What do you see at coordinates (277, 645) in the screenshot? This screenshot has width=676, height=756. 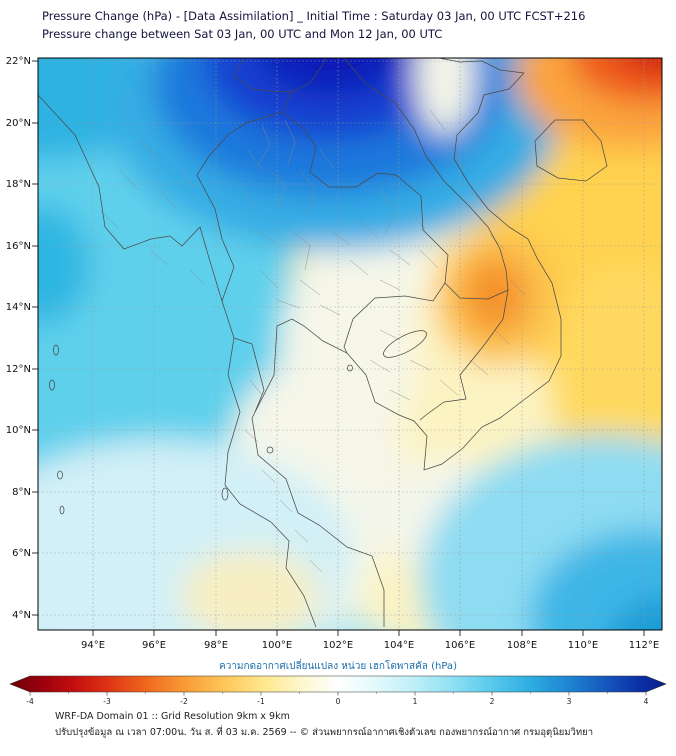 I see `lon-tick-label: 100°E` at bounding box center [277, 645].